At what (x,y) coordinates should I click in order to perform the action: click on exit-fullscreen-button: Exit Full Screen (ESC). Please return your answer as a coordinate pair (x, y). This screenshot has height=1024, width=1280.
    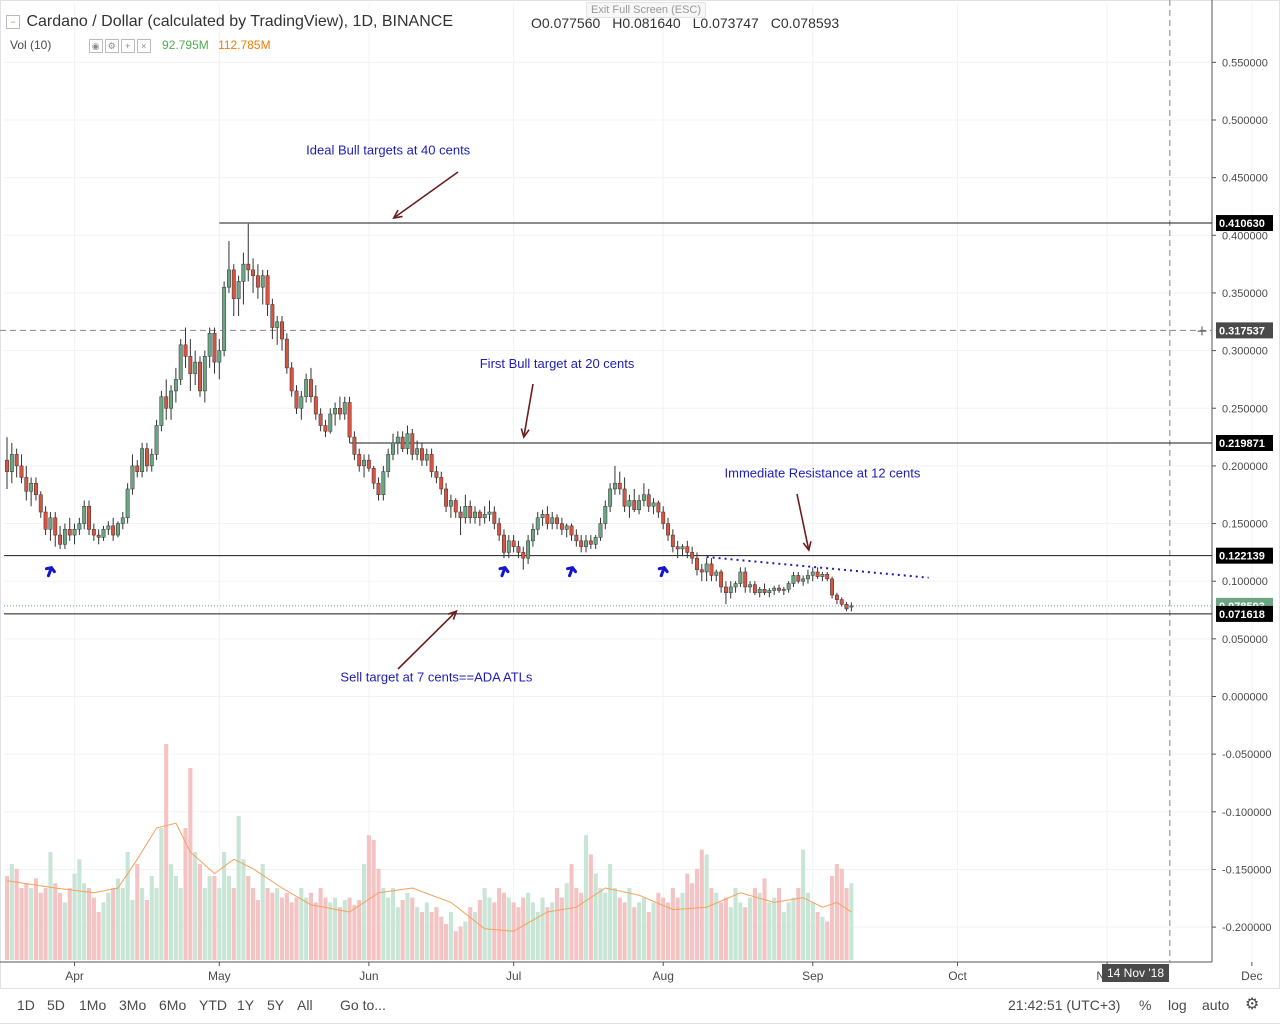
    Looking at the image, I should click on (646, 10).